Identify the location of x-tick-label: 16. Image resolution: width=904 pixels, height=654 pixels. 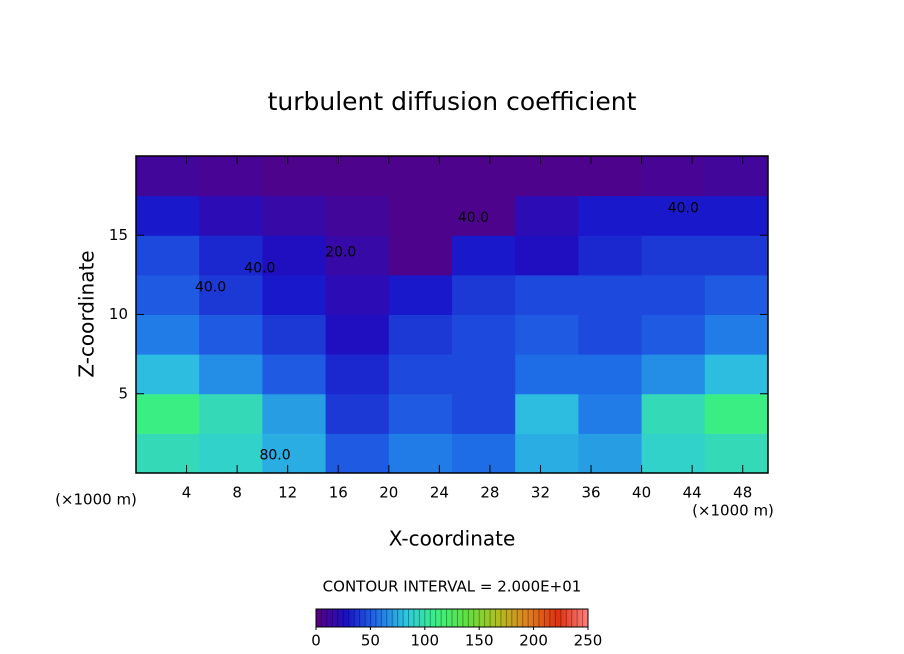
(338, 493).